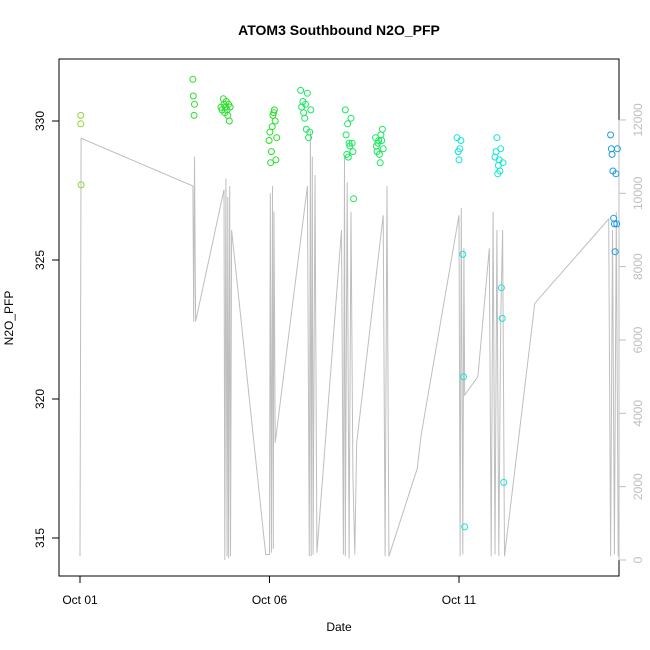 This screenshot has height=650, width=650. I want to click on x-tick-label: Oct 01, so click(80, 600).